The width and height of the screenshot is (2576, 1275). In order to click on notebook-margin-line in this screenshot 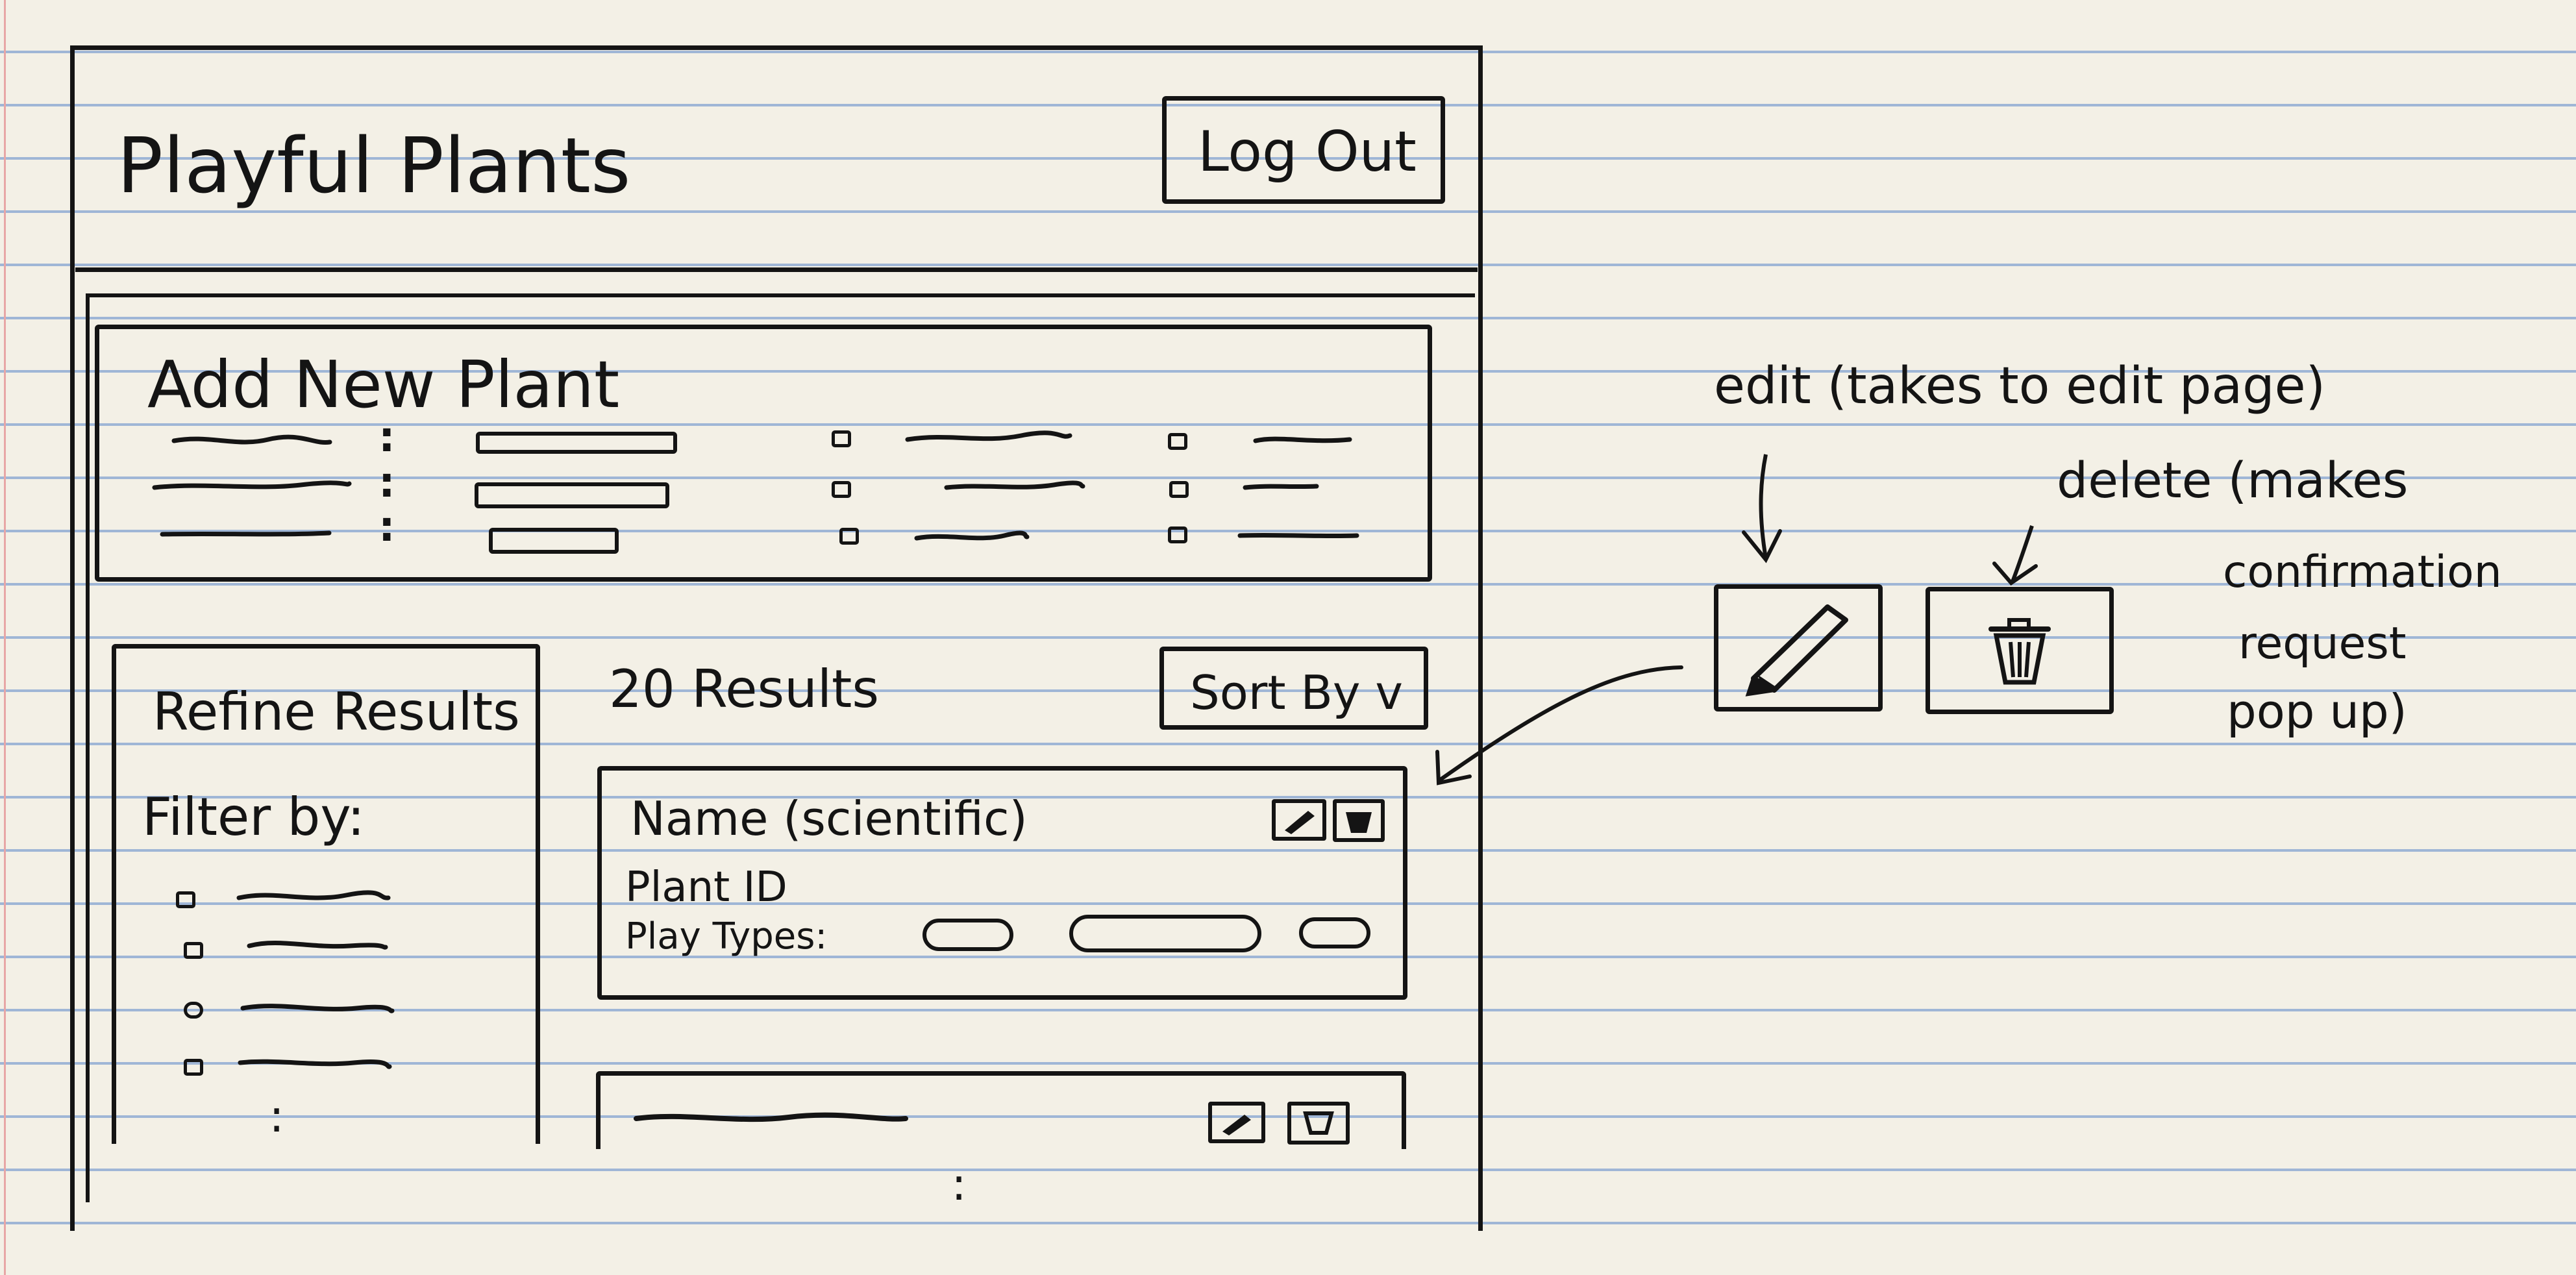, I will do `click(5, 637)`.